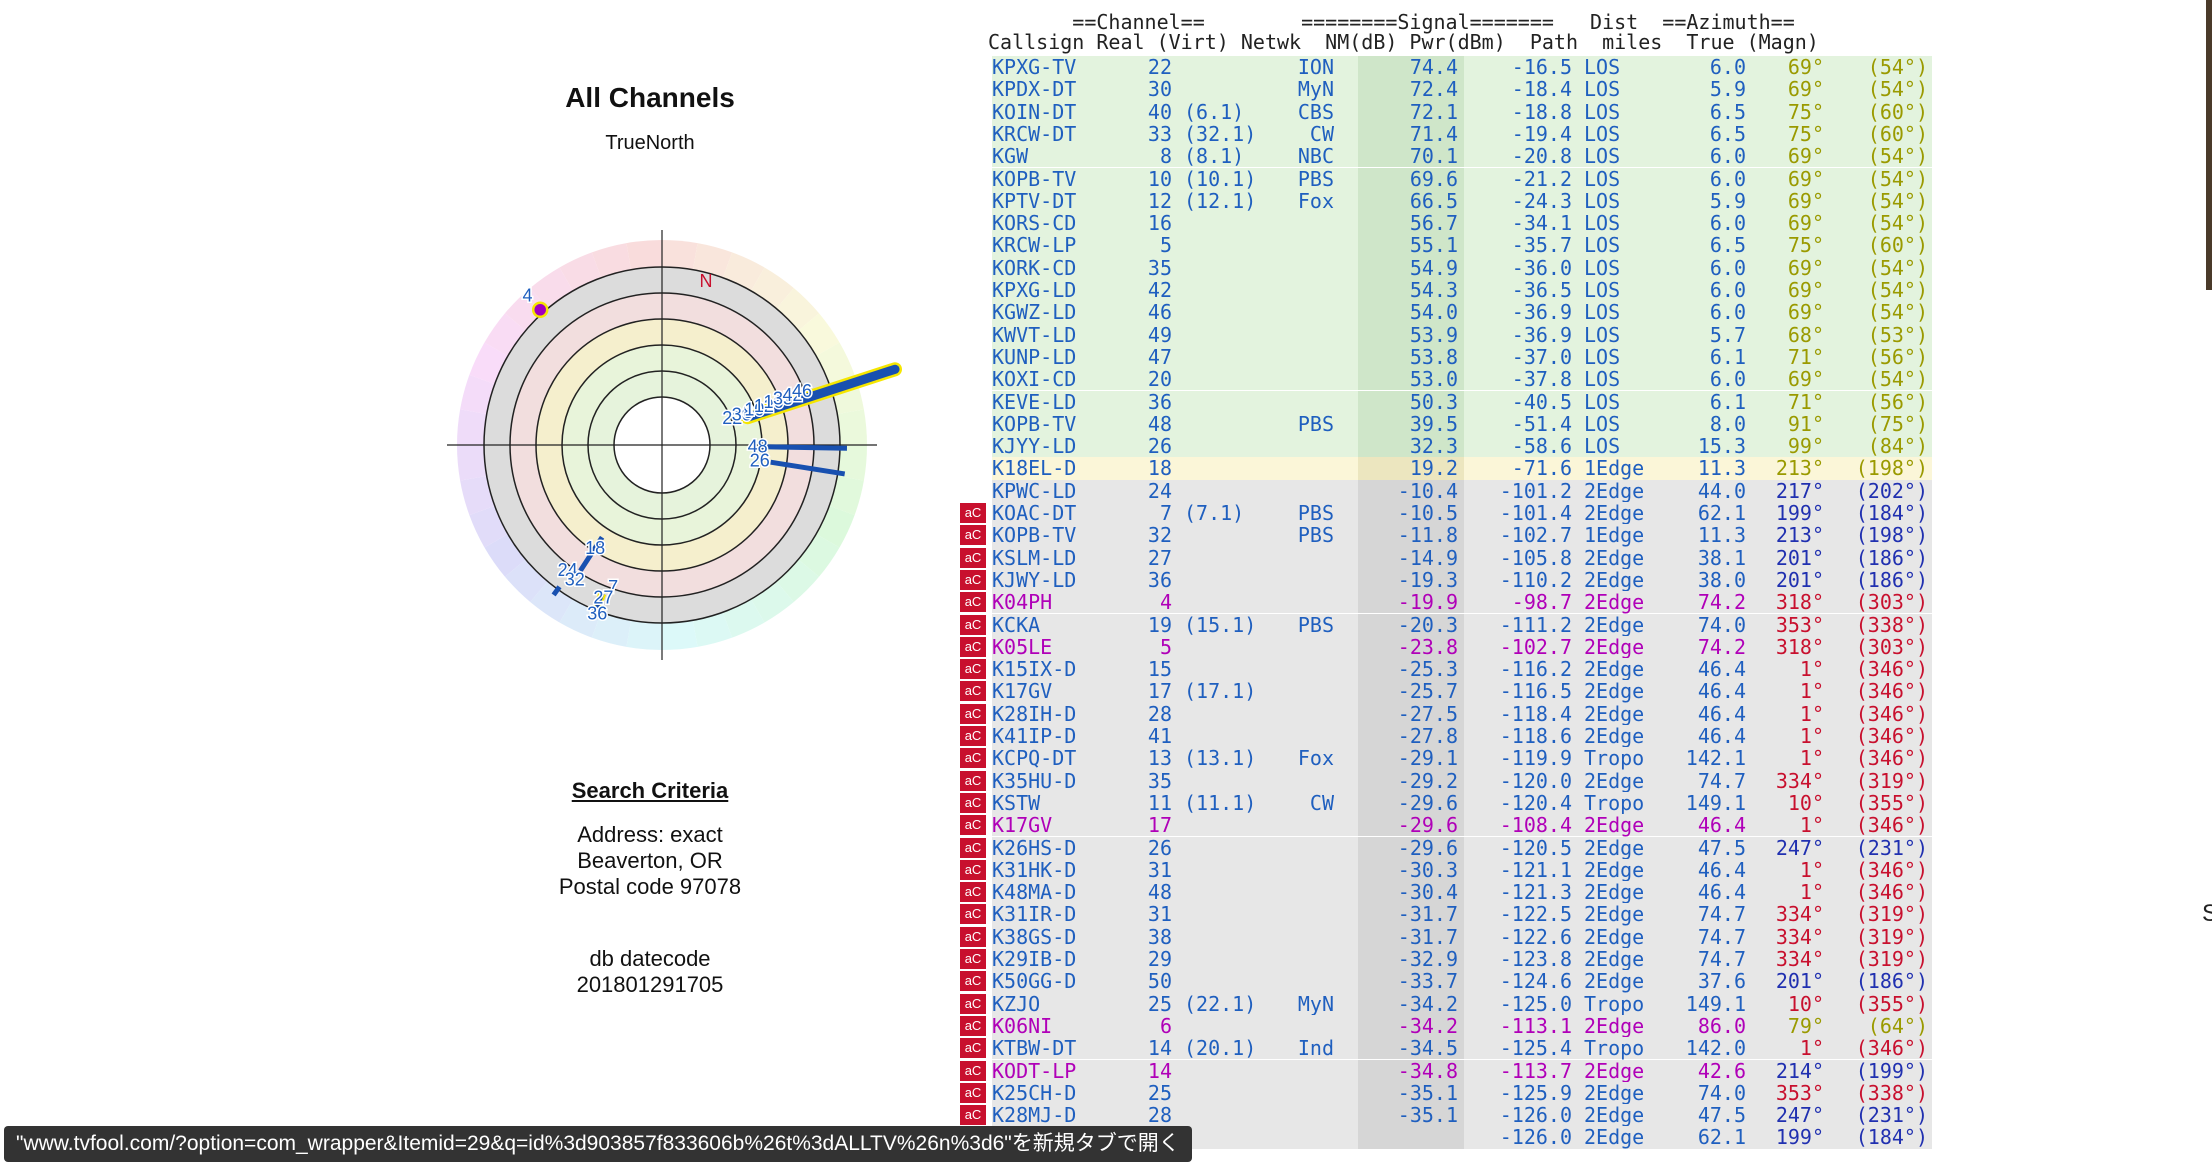  Describe the element at coordinates (1446, 713) in the screenshot. I see `table-row: aC K28IH-D 28 -27.5 -118.4 2Edge 46.4 1° (346°)` at that location.